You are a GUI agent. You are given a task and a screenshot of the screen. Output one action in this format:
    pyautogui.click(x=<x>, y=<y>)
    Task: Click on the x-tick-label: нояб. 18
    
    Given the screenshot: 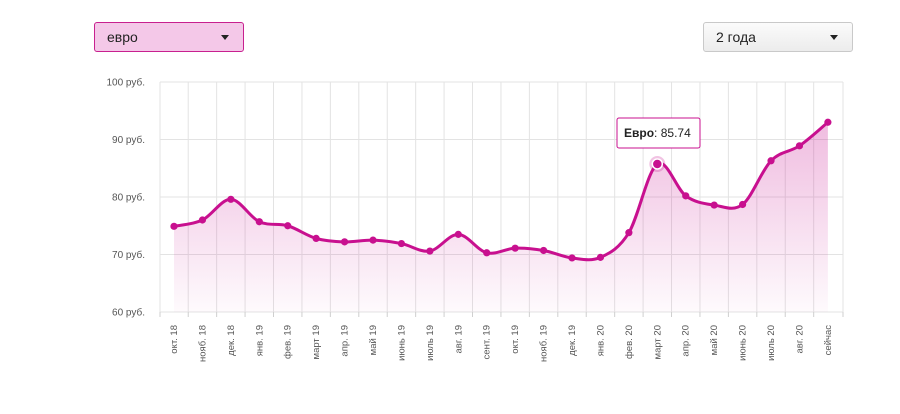 What is the action you would take?
    pyautogui.click(x=202, y=343)
    